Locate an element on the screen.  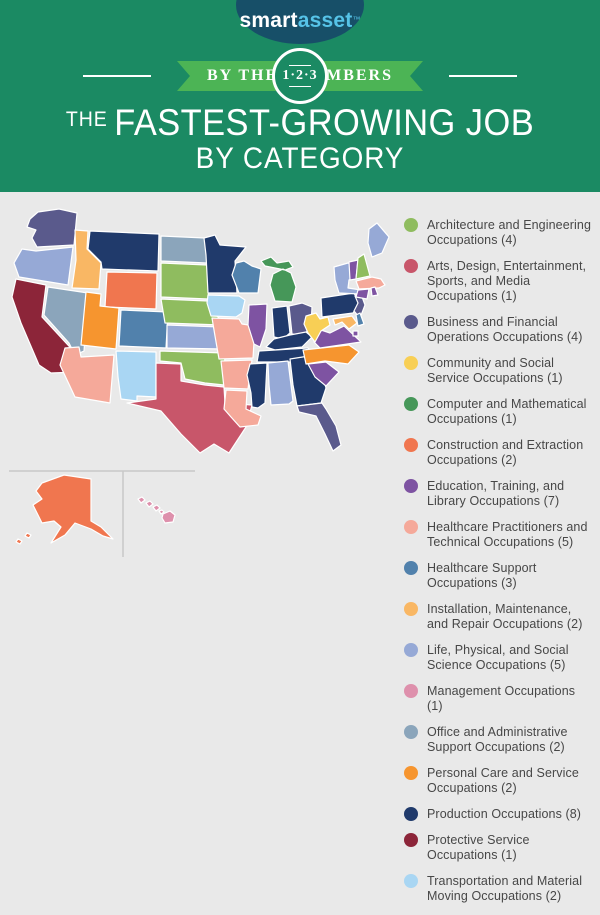
legend-item-production: Production Occupations (8) is located at coordinates (498, 814).